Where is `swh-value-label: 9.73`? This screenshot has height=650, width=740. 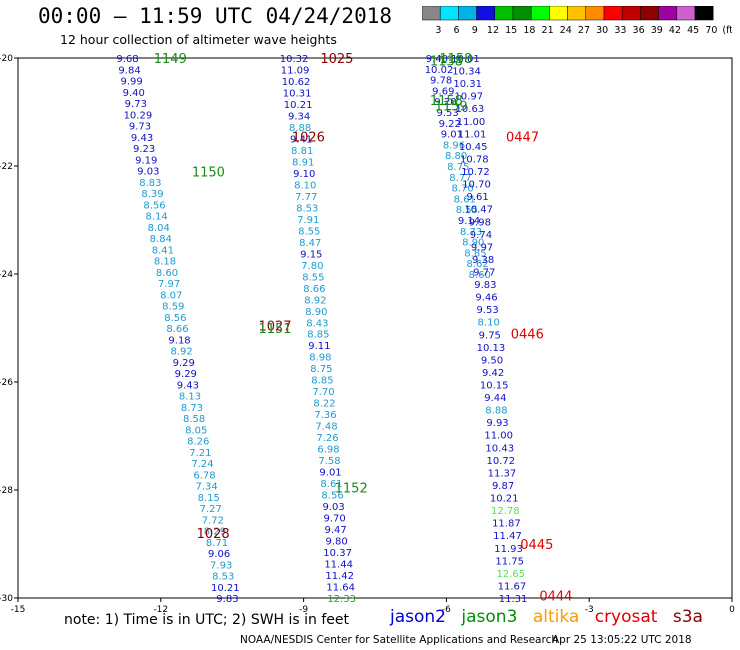
swh-value-label: 9.73 is located at coordinates (136, 104).